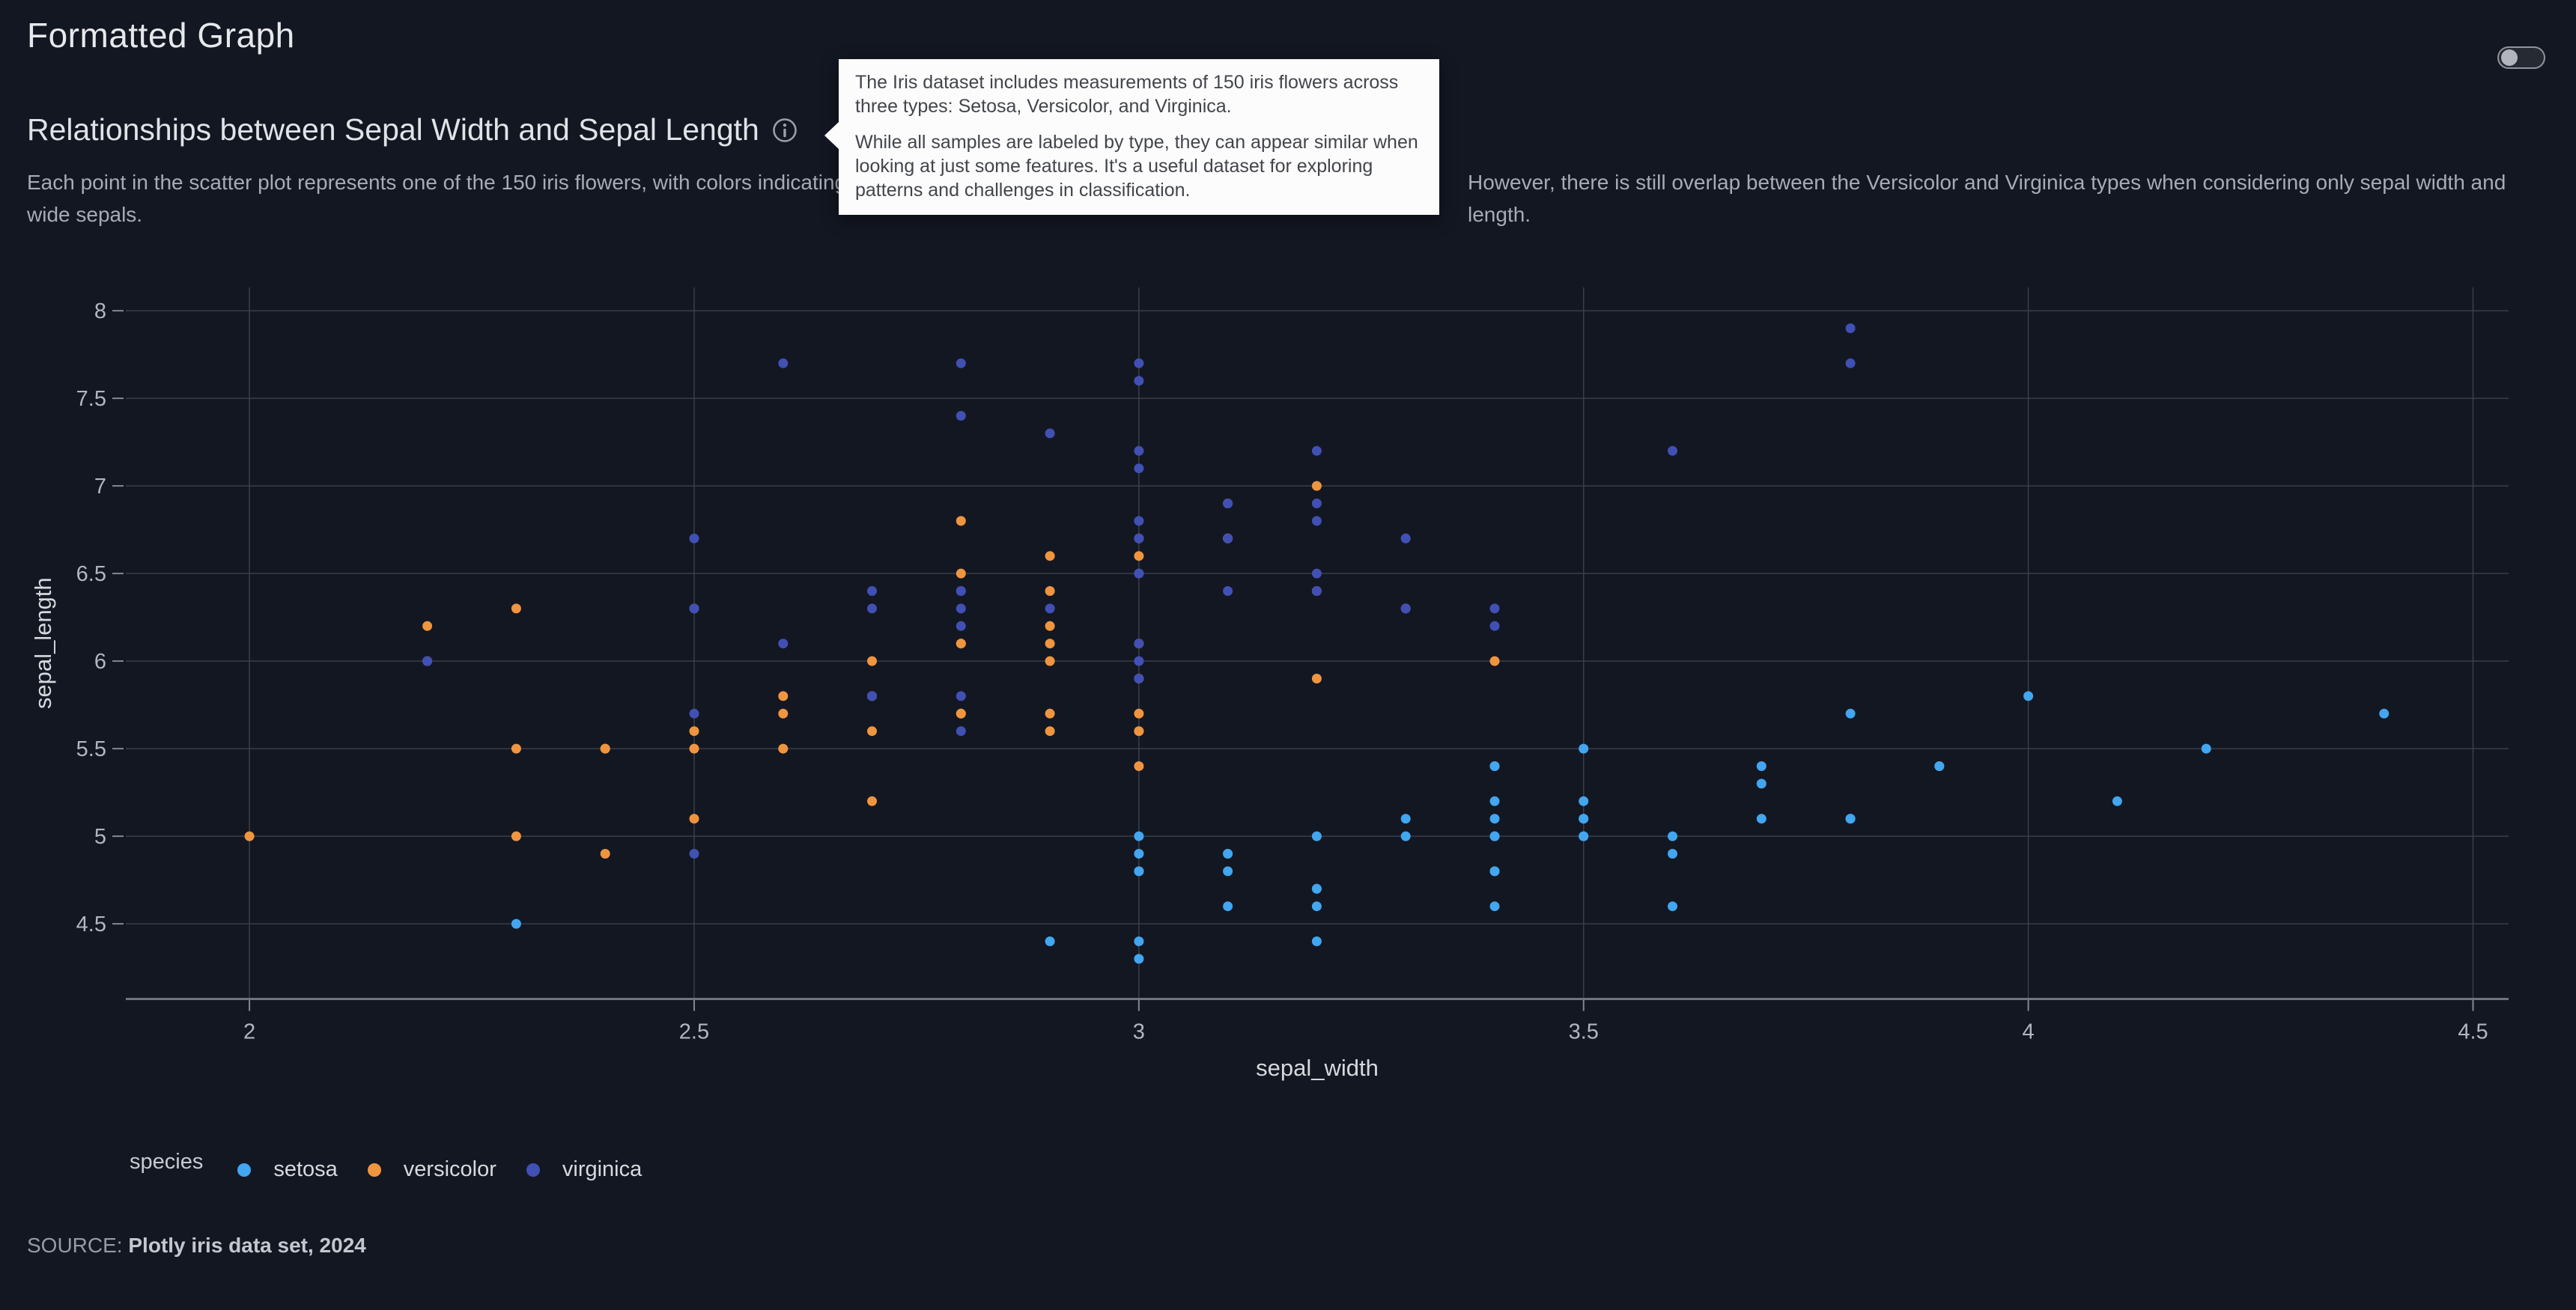 The width and height of the screenshot is (2576, 1310). Describe the element at coordinates (287, 1169) in the screenshot. I see `legend-item-setosa: setosa` at that location.